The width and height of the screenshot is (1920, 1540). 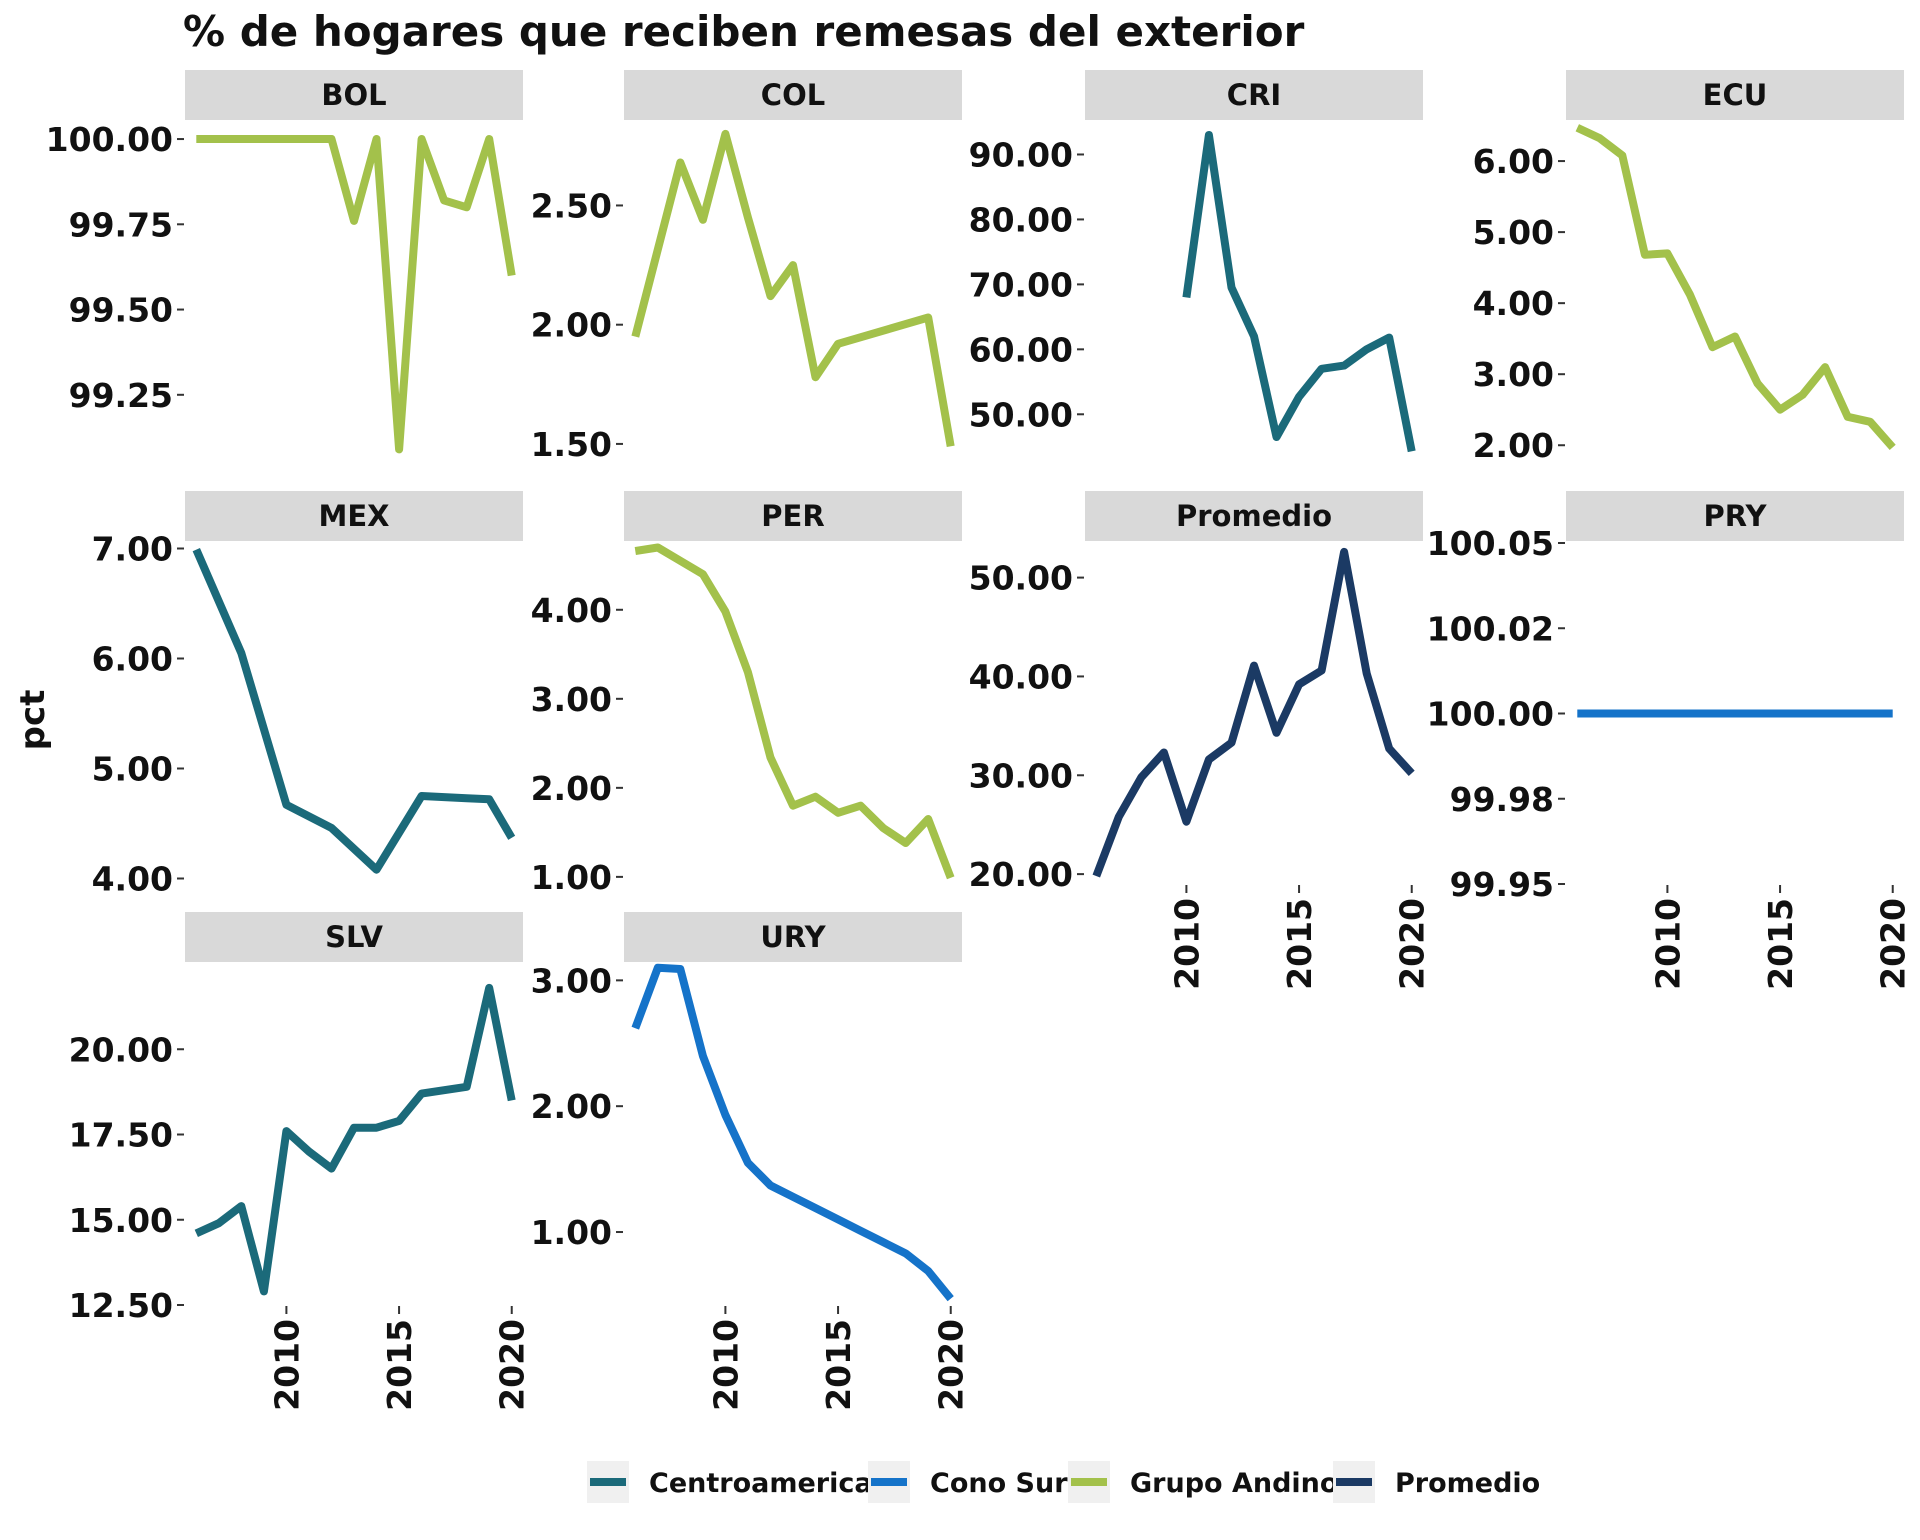 I want to click on x-tick-label-ury-0: 2010, so click(x=725, y=1365).